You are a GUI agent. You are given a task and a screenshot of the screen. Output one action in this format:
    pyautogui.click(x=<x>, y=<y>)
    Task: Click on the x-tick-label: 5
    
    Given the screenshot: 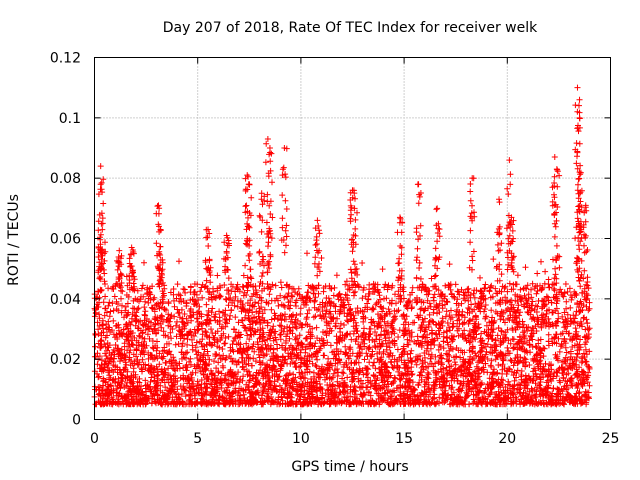 What is the action you would take?
    pyautogui.click(x=197, y=439)
    